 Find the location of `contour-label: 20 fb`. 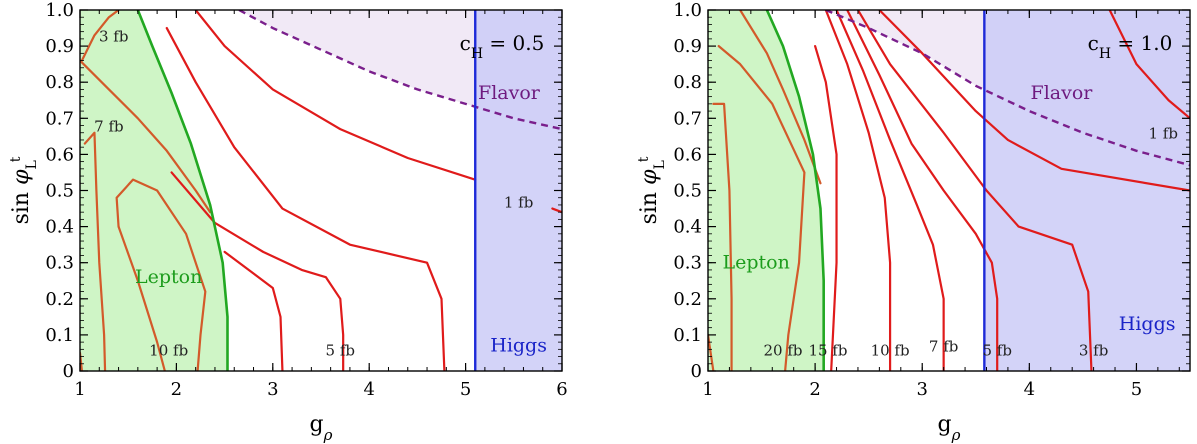

contour-label: 20 fb is located at coordinates (782, 350).